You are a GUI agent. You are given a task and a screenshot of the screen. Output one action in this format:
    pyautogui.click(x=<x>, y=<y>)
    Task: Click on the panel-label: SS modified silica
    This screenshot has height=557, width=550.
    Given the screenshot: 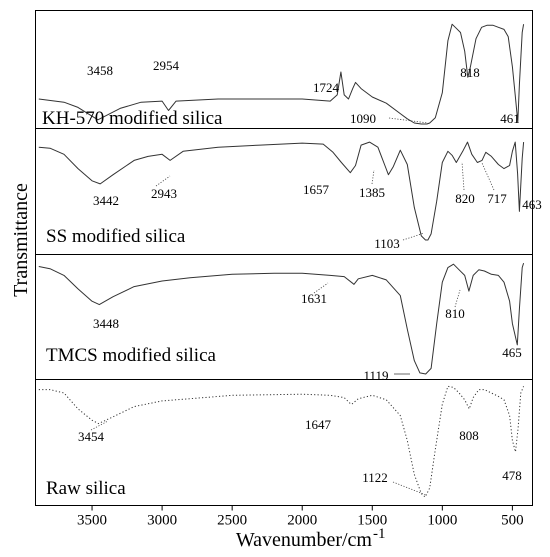 What is the action you would take?
    pyautogui.click(x=116, y=236)
    